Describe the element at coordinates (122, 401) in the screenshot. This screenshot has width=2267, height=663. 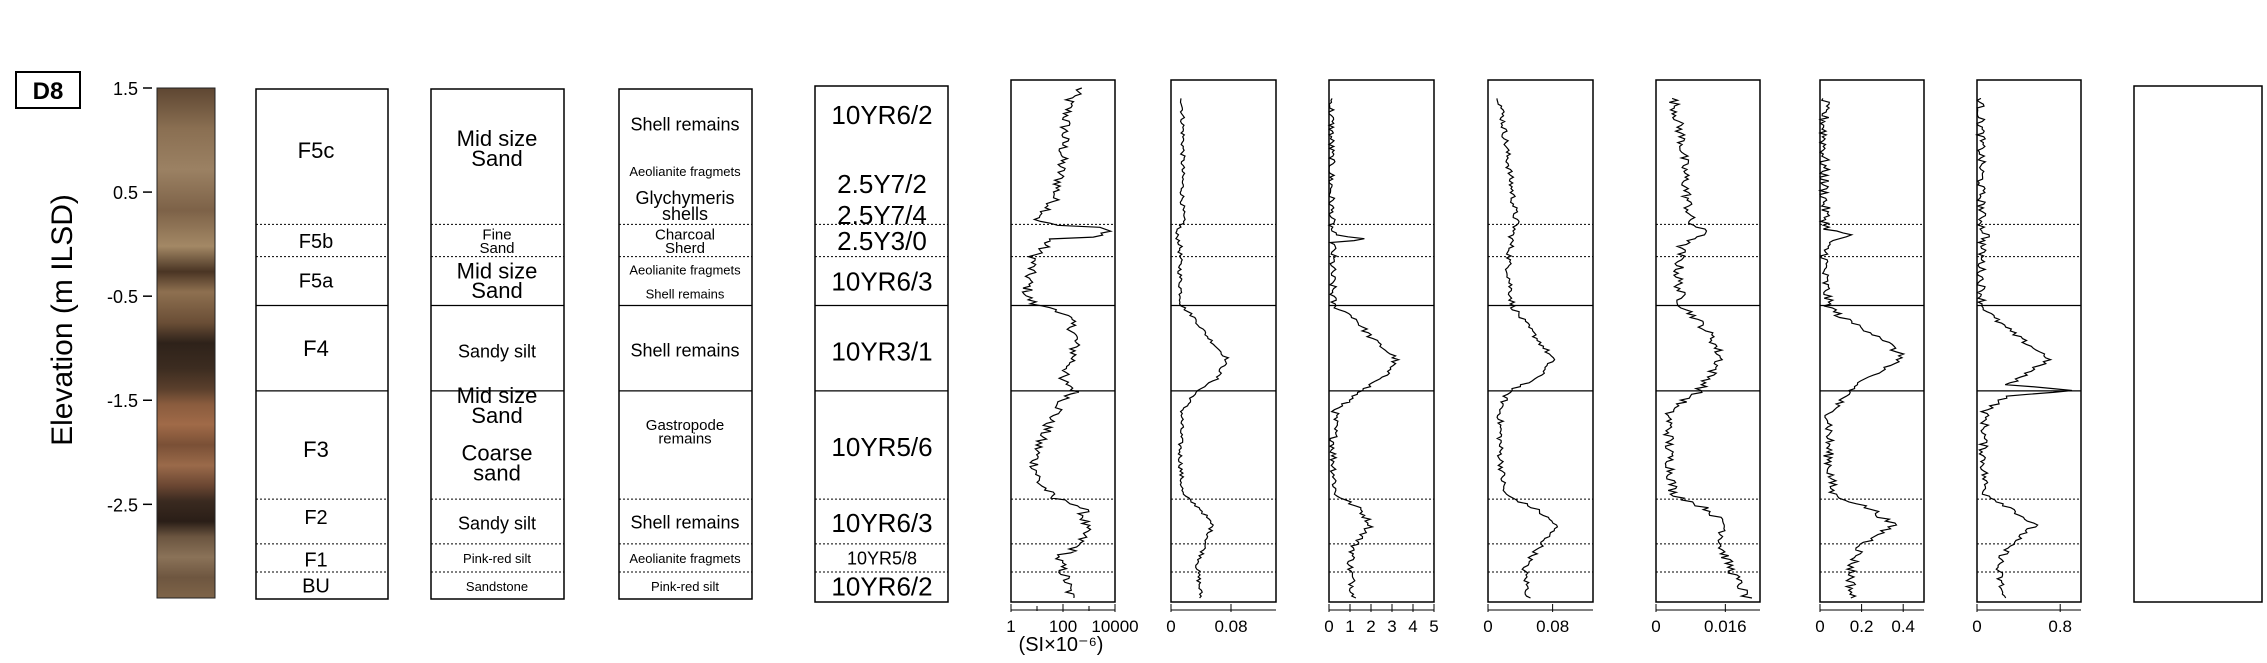
I see `y-tick-label: -1.5` at that location.